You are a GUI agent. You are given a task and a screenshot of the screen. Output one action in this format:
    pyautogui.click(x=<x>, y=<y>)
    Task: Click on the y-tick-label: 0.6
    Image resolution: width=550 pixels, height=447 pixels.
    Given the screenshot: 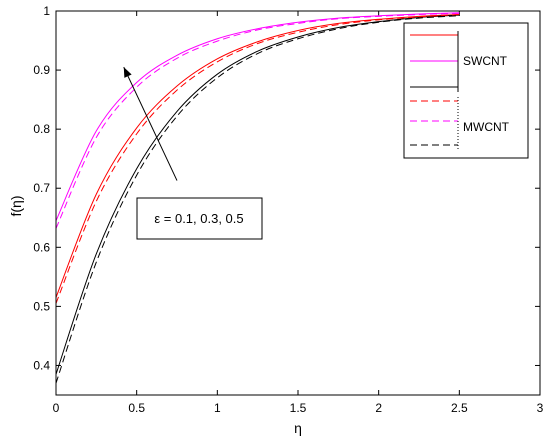 What is the action you would take?
    pyautogui.click(x=41, y=247)
    